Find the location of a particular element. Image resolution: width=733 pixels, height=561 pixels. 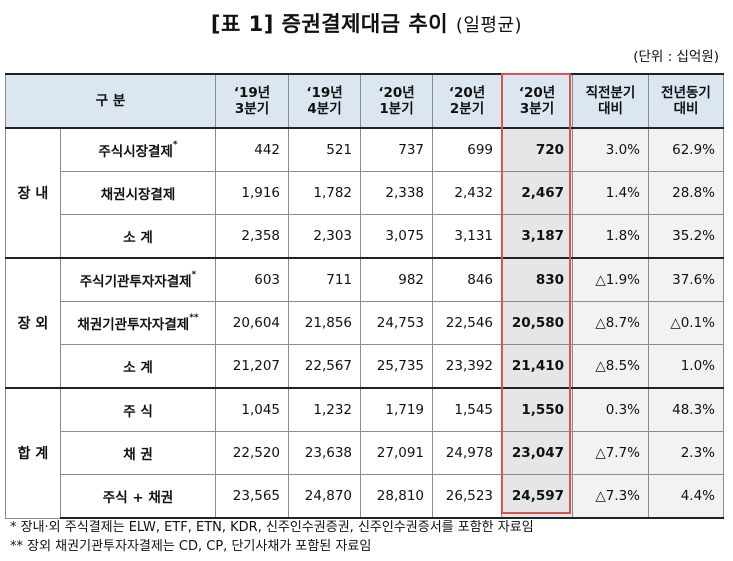

cell-value: 23,392 is located at coordinates (467, 366).